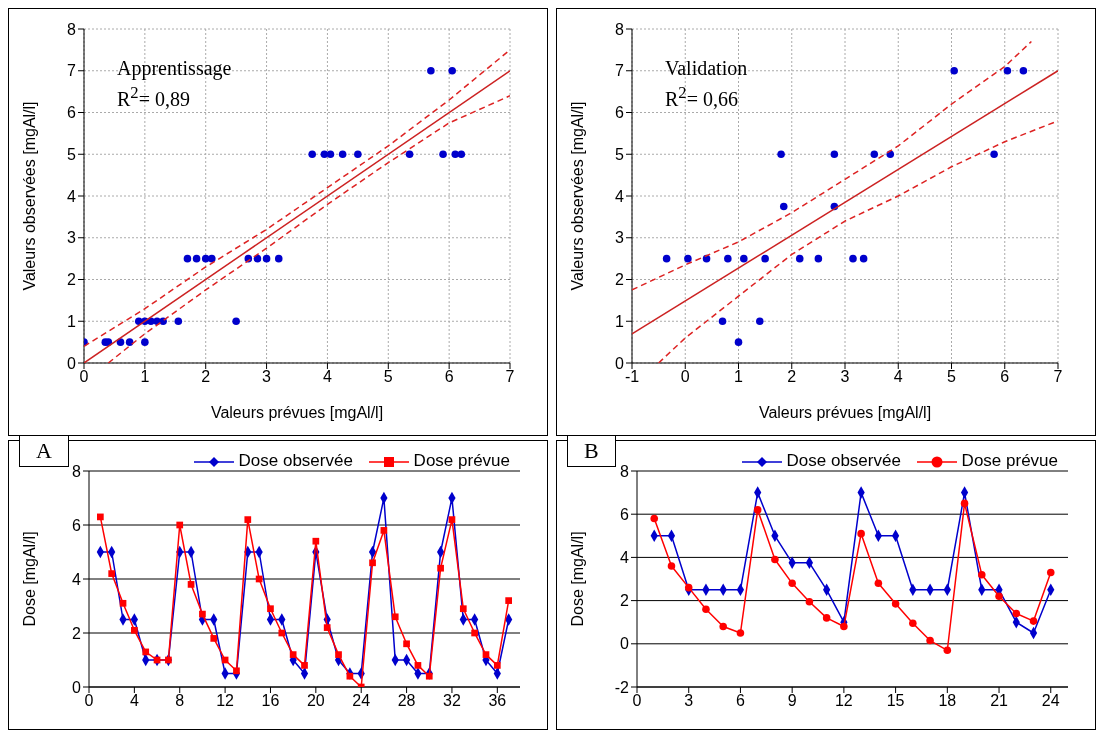 The image size is (1098, 735). What do you see at coordinates (153, 97) in the screenshot?
I see `annotation: R$^{2}$= 0,89` at bounding box center [153, 97].